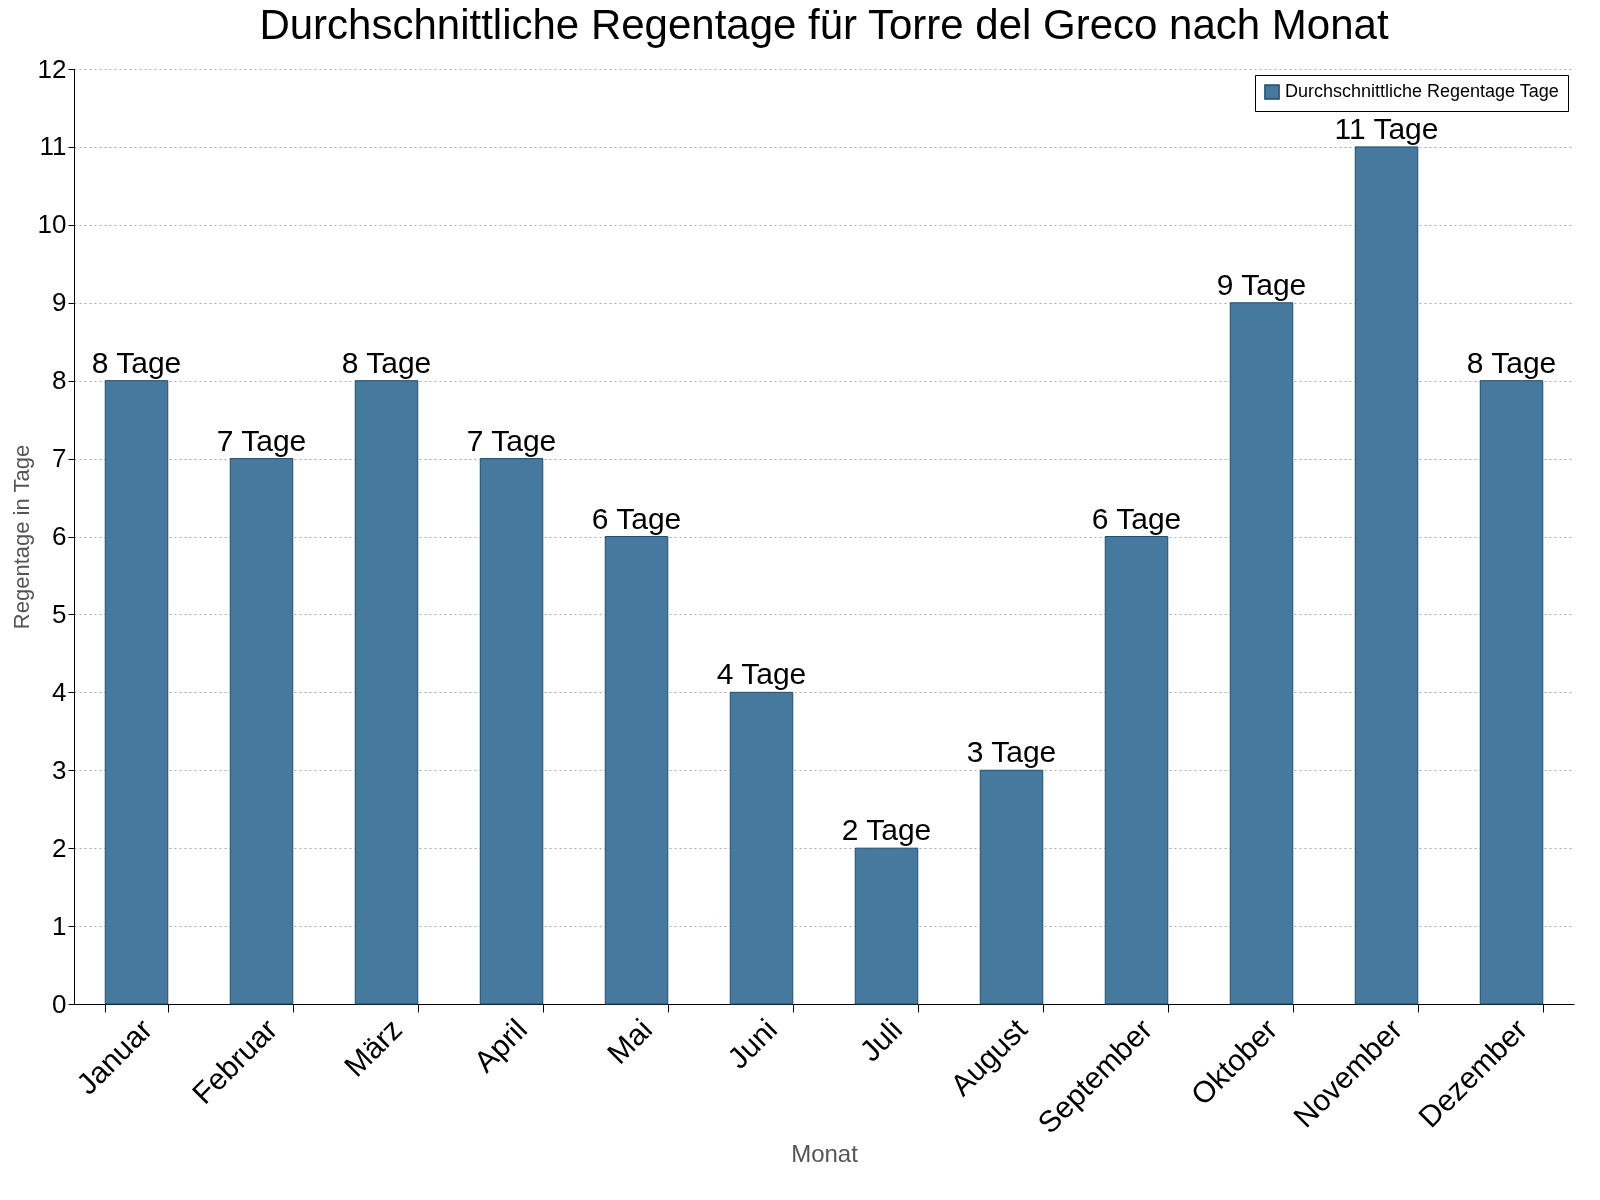  Describe the element at coordinates (752, 1043) in the screenshot. I see `x-tick-label: Juni` at that location.